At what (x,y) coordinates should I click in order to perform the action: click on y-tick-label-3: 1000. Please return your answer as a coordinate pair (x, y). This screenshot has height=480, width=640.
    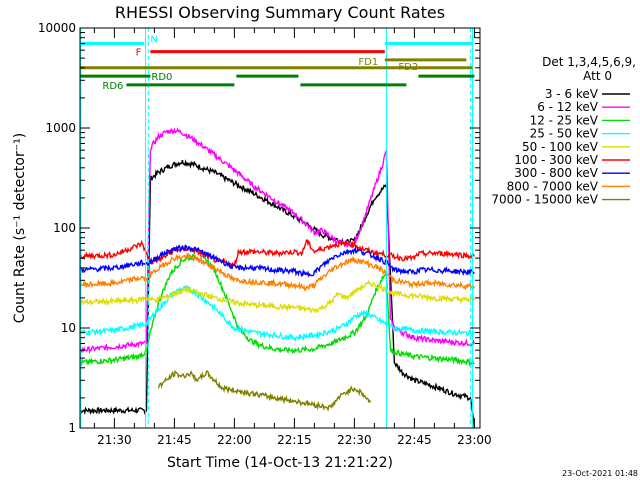
    Looking at the image, I should click on (60, 128).